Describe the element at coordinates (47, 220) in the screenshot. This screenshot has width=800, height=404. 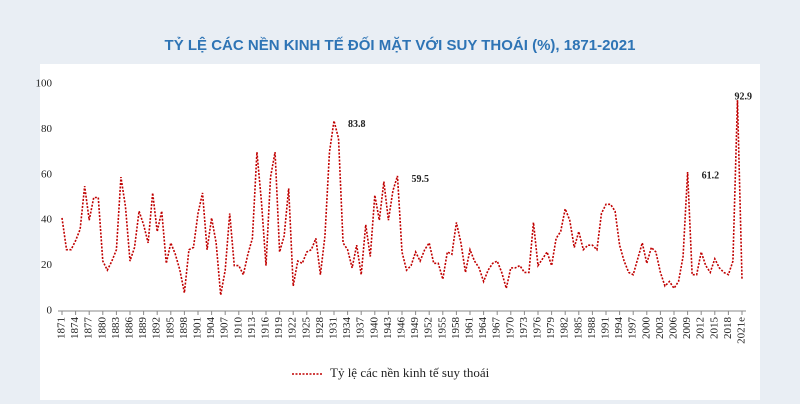
I see `y-tick-label: 40` at that location.